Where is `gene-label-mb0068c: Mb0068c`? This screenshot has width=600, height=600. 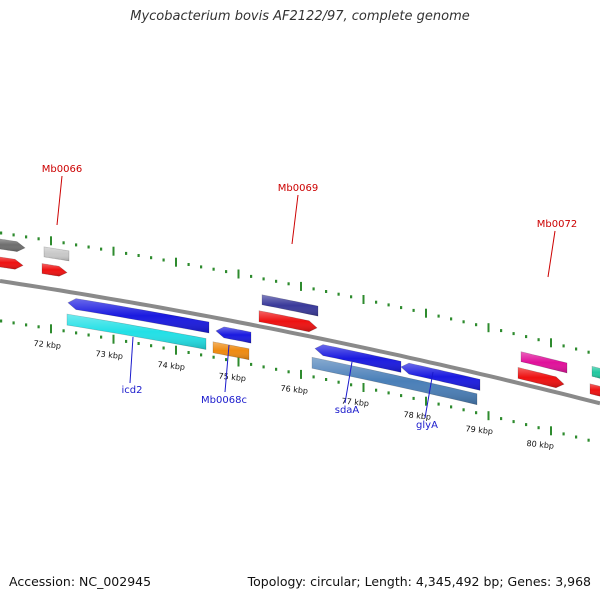 gene-label-mb0068c: Mb0068c is located at coordinates (224, 400).